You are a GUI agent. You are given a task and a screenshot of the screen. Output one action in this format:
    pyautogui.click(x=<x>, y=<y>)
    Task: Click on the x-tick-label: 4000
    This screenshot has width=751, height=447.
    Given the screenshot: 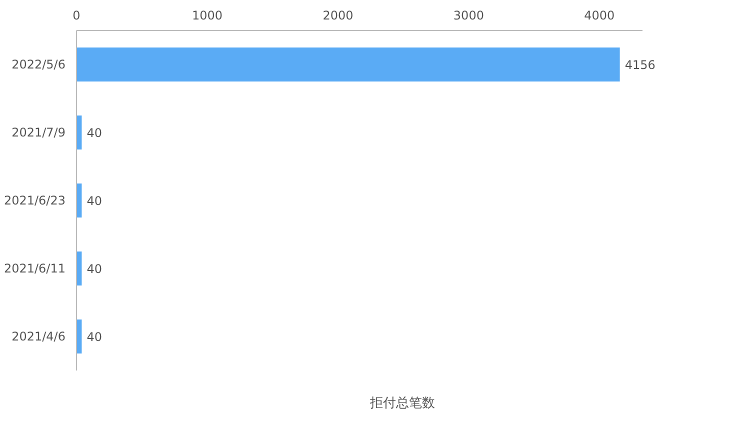 What is the action you would take?
    pyautogui.click(x=599, y=15)
    